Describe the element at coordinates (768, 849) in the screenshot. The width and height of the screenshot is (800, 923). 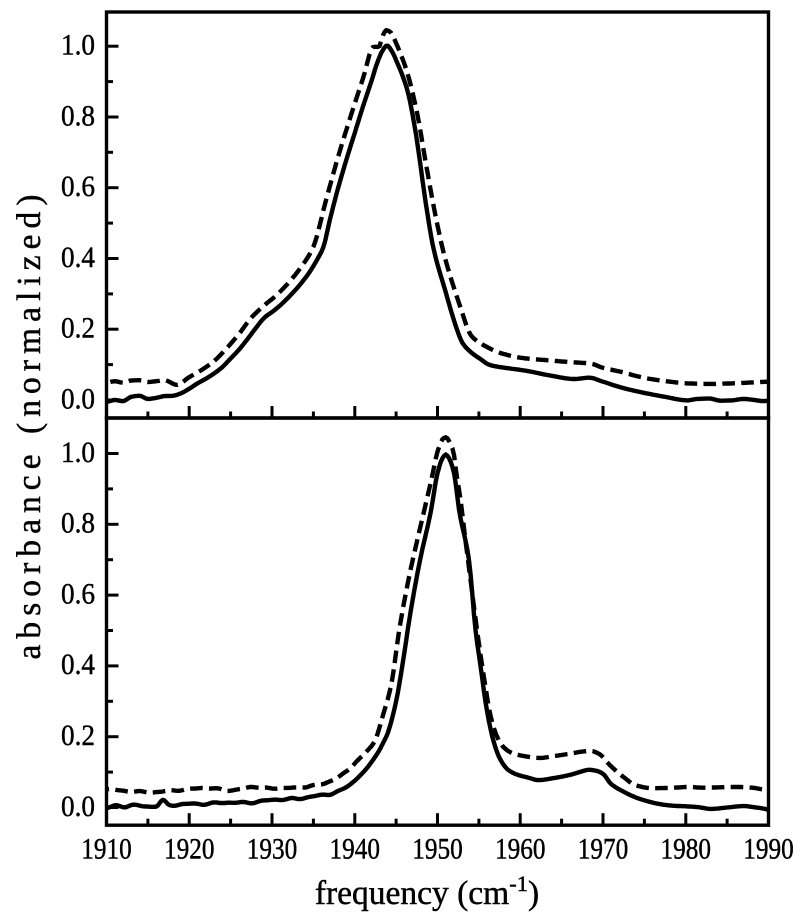
I see `svg-text: 1990` at that location.